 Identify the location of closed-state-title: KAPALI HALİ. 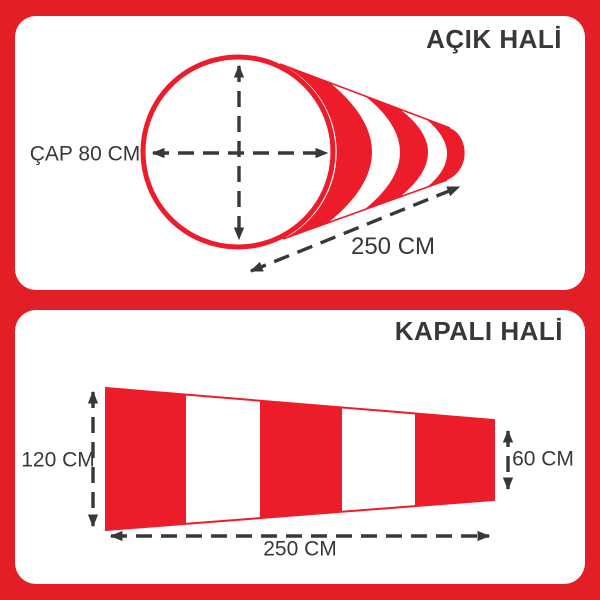
(478, 331).